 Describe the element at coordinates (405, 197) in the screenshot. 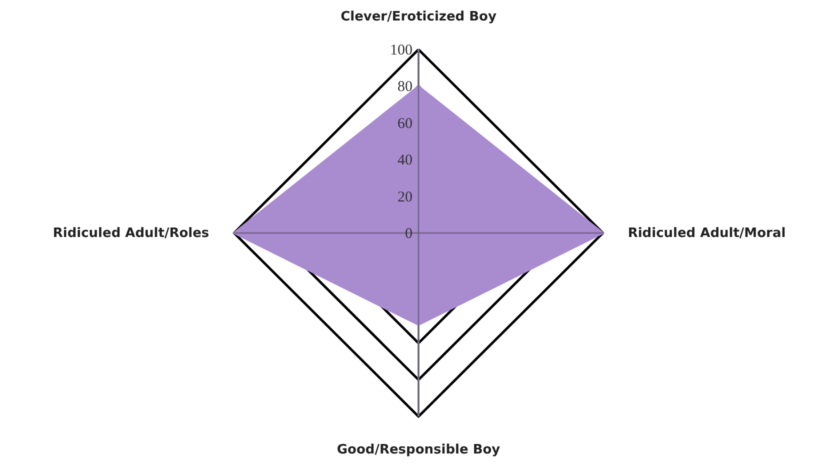

I see `y-tick-label: 20` at that location.